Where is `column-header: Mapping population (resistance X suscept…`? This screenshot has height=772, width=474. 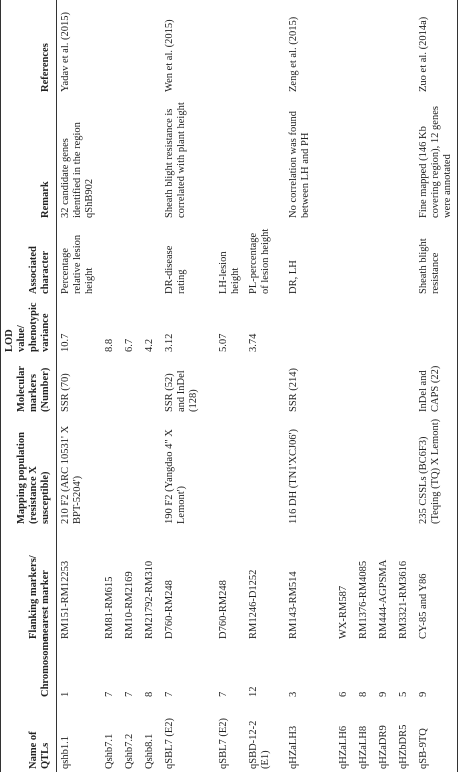
column-header: Mapping population (resistance X suscept… is located at coordinates (28, 471).